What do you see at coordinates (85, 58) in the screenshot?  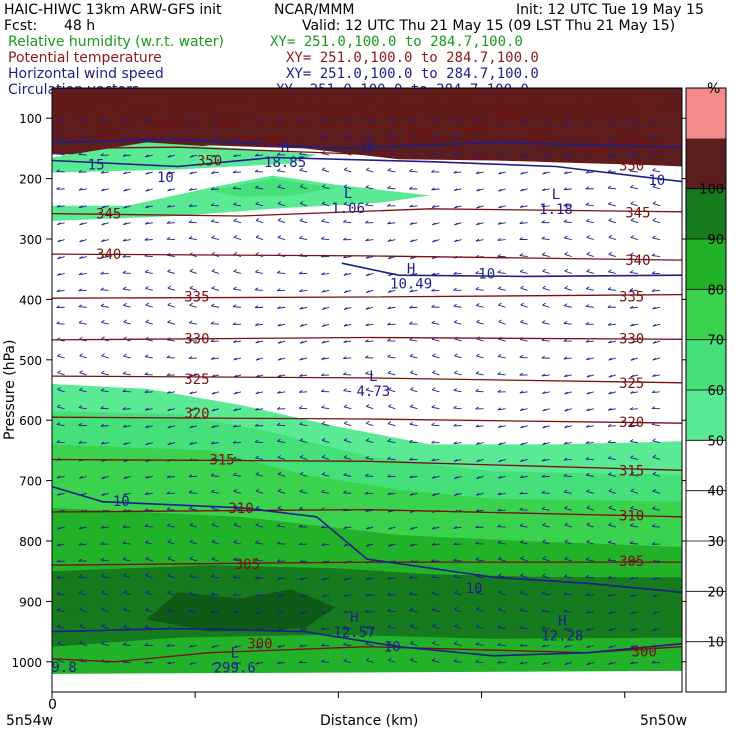 I see `legend-field-name: Potential temperature` at bounding box center [85, 58].